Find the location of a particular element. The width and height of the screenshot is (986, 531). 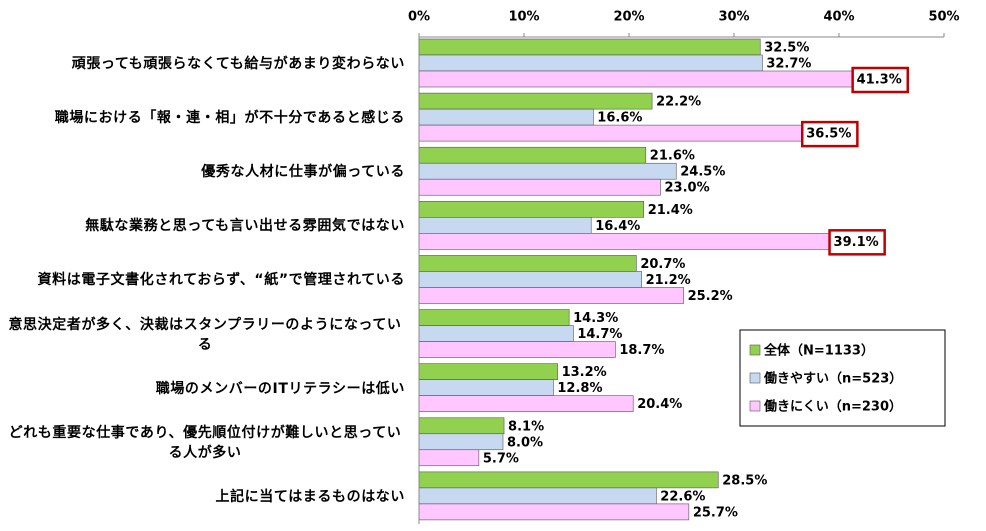

category-label-row: 上記に当てはまるものはない is located at coordinates (205, 497).